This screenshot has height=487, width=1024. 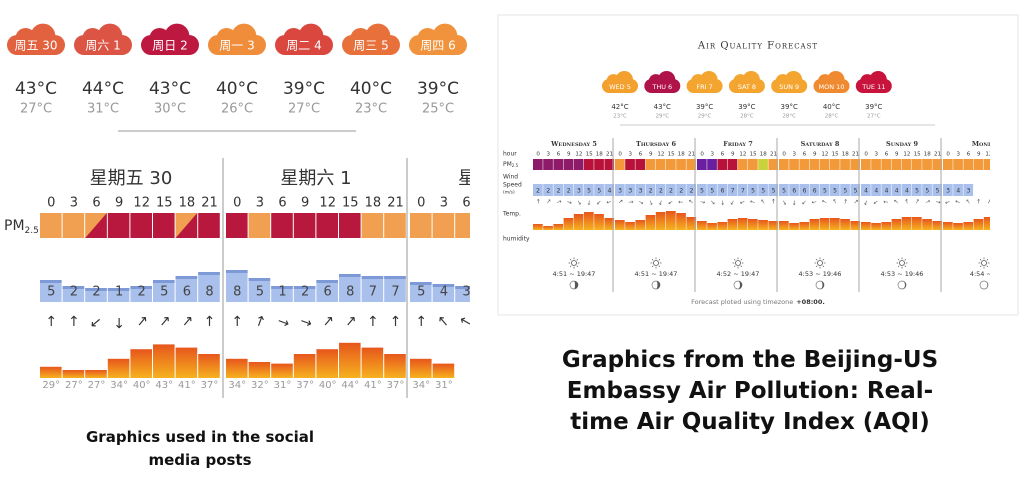 I want to click on row-label: PM2.5, so click(x=511, y=165).